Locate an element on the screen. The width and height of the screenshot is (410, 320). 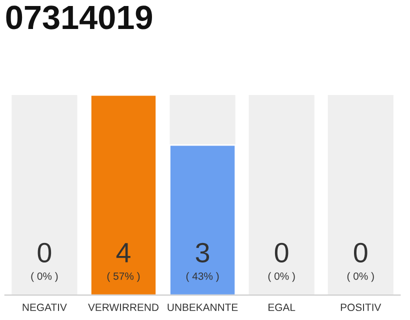
x-tick-label: VERWIRREND is located at coordinates (123, 307).